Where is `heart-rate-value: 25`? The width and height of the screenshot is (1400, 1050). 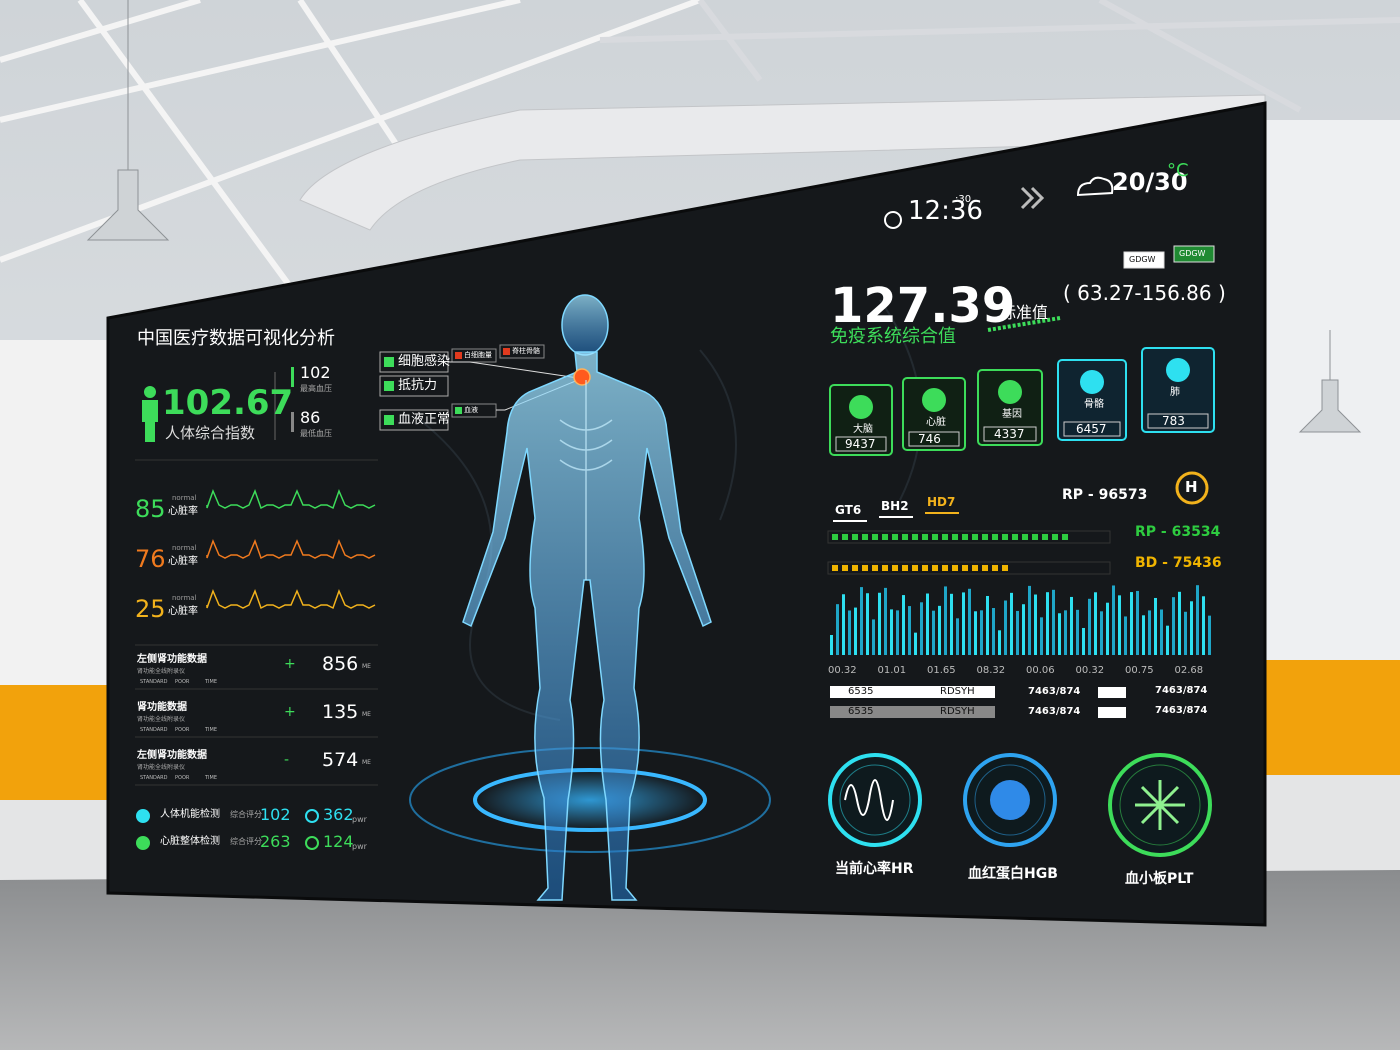
heart-rate-value: 25 is located at coordinates (150, 609).